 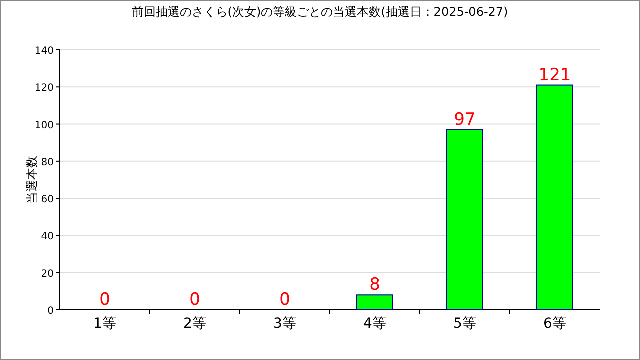 I want to click on x-tick-label: 6等, so click(x=555, y=324).